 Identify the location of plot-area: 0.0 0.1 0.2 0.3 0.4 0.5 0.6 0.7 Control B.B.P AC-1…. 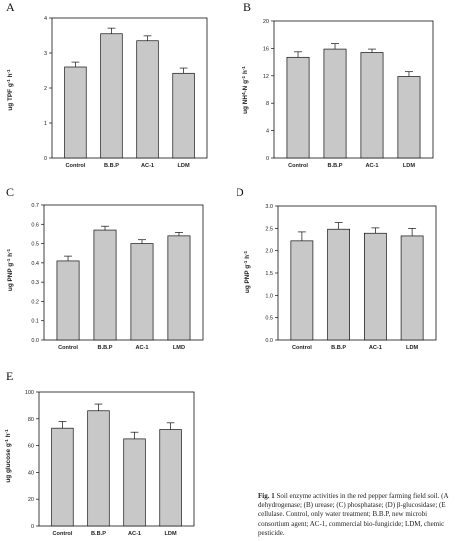
(117, 277).